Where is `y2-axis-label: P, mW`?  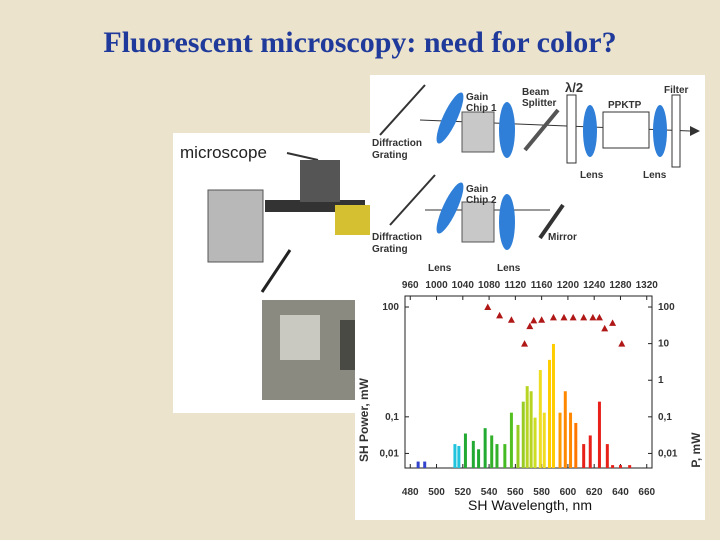 y2-axis-label: P, mW is located at coordinates (696, 450).